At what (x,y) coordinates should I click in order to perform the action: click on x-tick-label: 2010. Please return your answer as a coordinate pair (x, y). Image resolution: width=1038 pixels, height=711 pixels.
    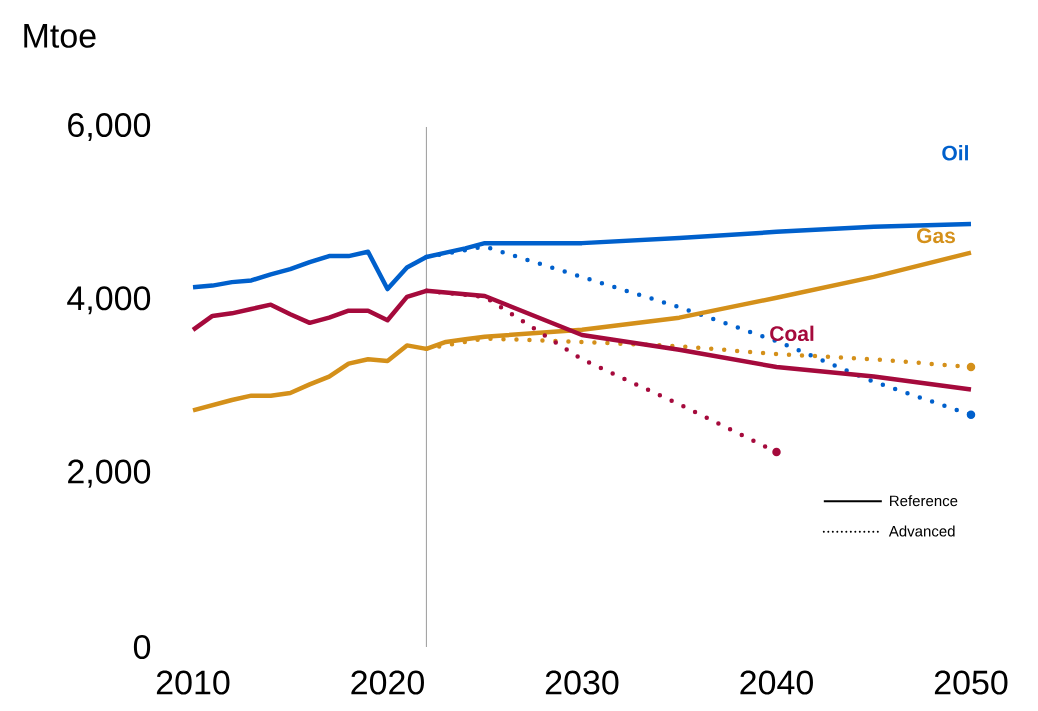
    Looking at the image, I should click on (193, 682).